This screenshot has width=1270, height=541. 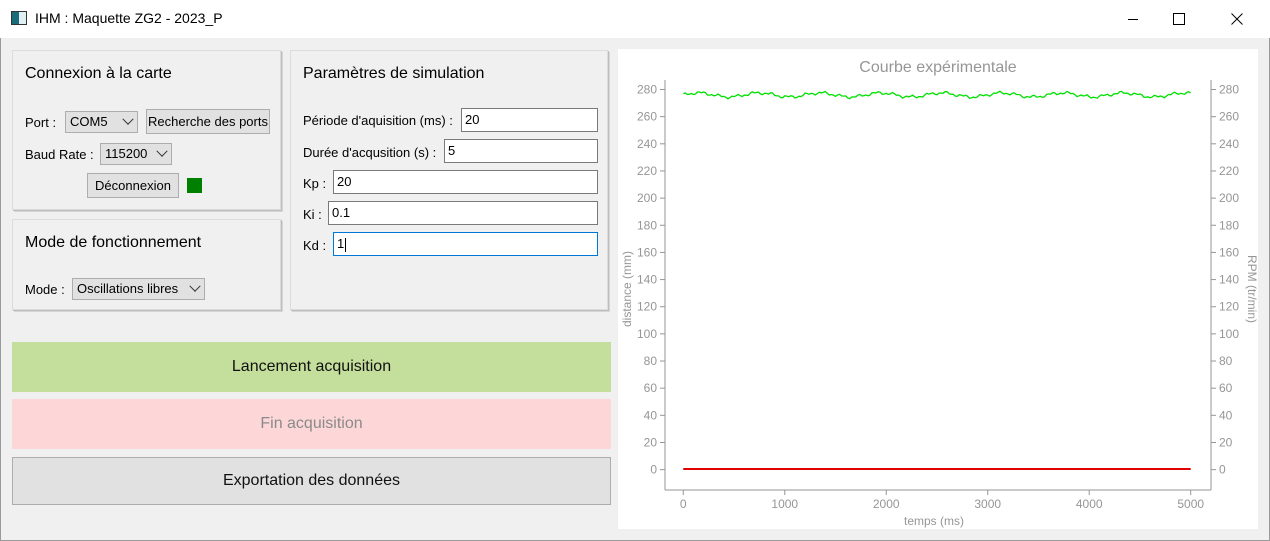 What do you see at coordinates (647, 307) in the screenshot?
I see `y-tick-label: 120` at bounding box center [647, 307].